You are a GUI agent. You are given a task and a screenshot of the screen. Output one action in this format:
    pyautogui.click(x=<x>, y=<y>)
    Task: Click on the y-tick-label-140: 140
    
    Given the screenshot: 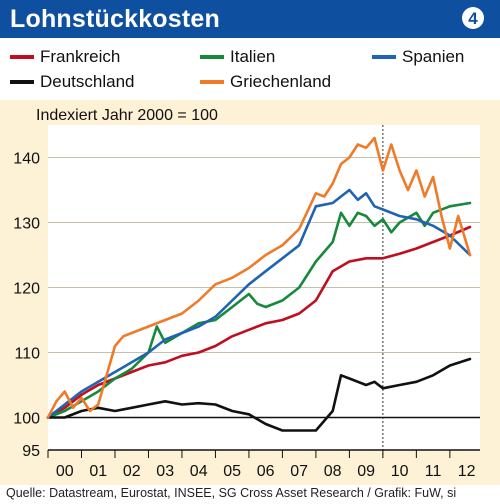 What is the action you would take?
    pyautogui.click(x=26, y=159)
    